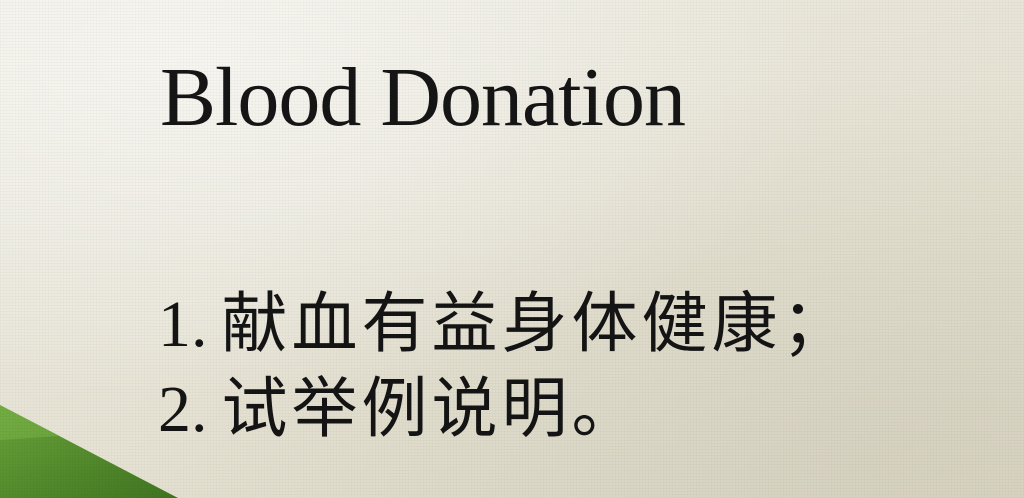 The height and width of the screenshot is (498, 1024). Describe the element at coordinates (183, 324) in the screenshot. I see `list-item-number: 1.` at that location.